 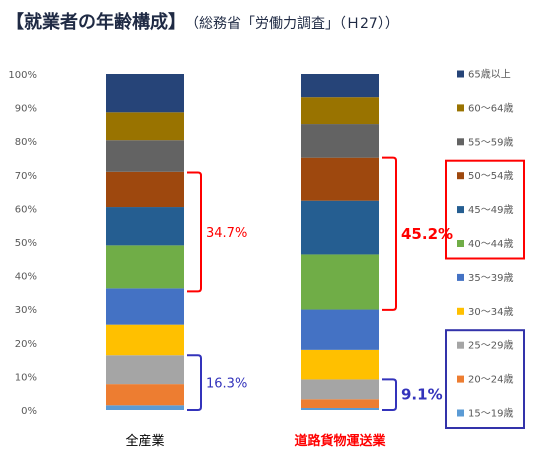 I want to click on legend-label: 15～19歳, so click(x=490, y=414).